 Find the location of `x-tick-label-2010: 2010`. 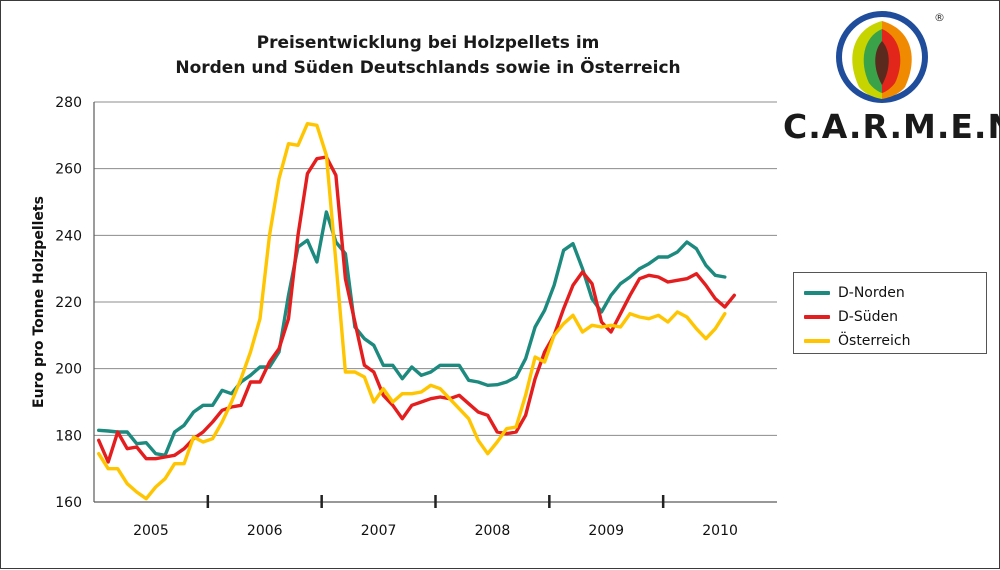

x-tick-label-2010: 2010 is located at coordinates (720, 531).